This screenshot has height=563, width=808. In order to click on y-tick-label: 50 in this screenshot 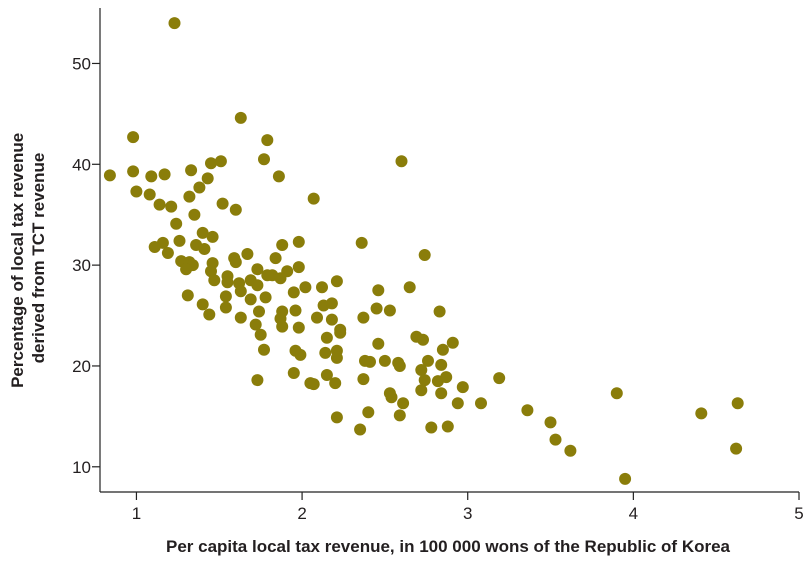, I will do `click(81, 63)`.